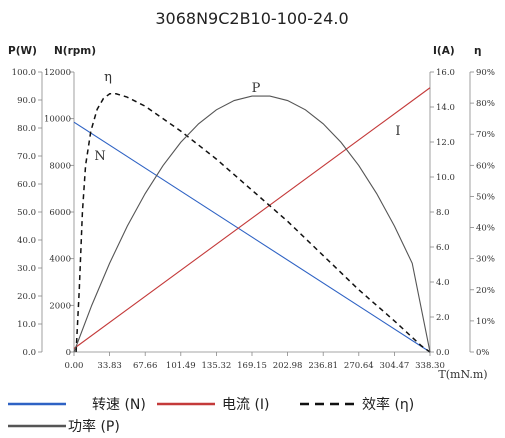  What do you see at coordinates (29, 353) in the screenshot?
I see `power-tick-label: 0.0` at bounding box center [29, 353].